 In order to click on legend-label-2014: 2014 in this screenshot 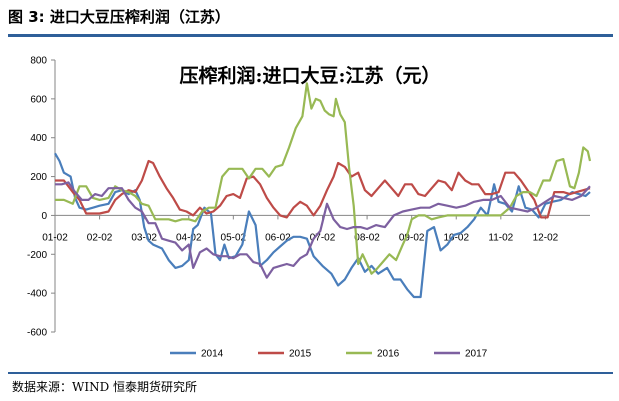, I will do `click(212, 354)`.